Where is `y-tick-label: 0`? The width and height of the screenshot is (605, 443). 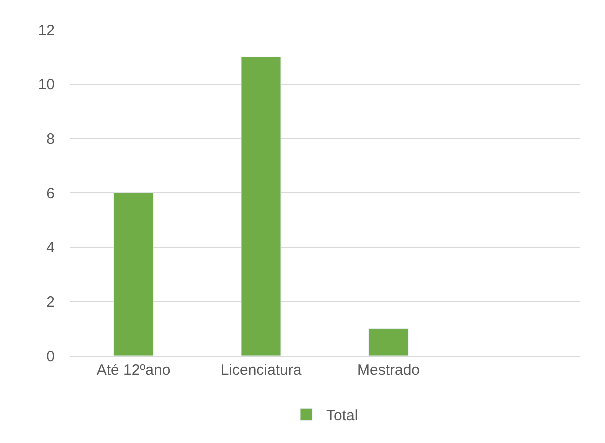 y-tick-label: 0 is located at coordinates (50, 357).